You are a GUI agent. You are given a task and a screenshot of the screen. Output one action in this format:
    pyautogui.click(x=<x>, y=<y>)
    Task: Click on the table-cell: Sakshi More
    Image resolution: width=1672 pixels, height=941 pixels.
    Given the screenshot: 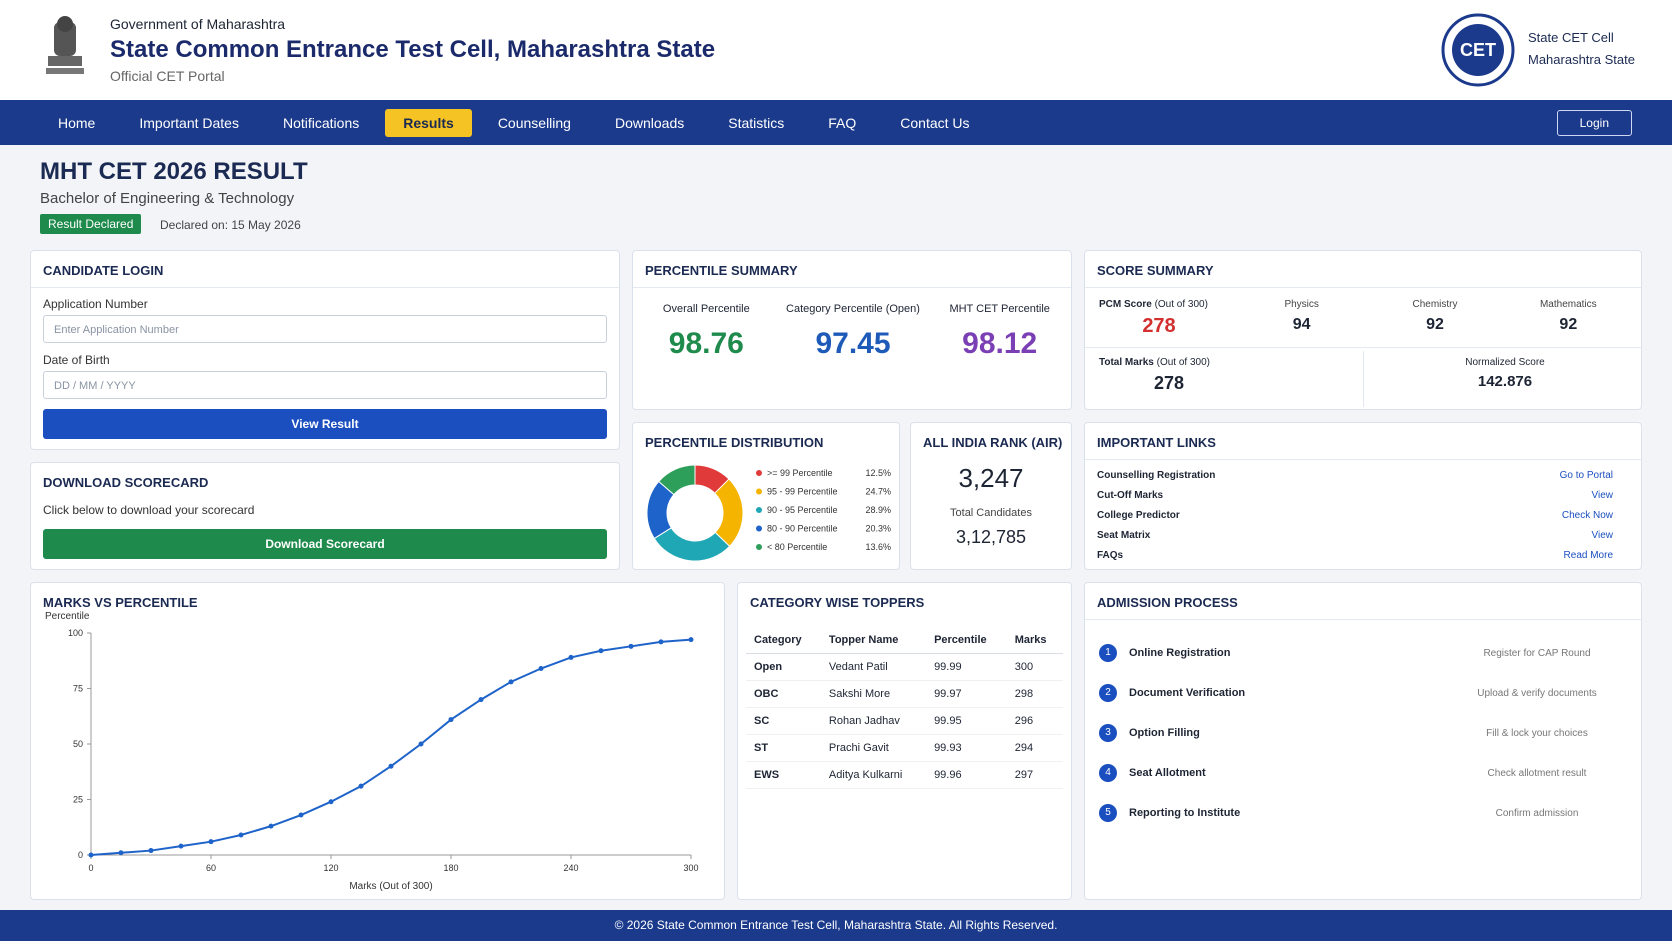 What is the action you would take?
    pyautogui.click(x=873, y=694)
    